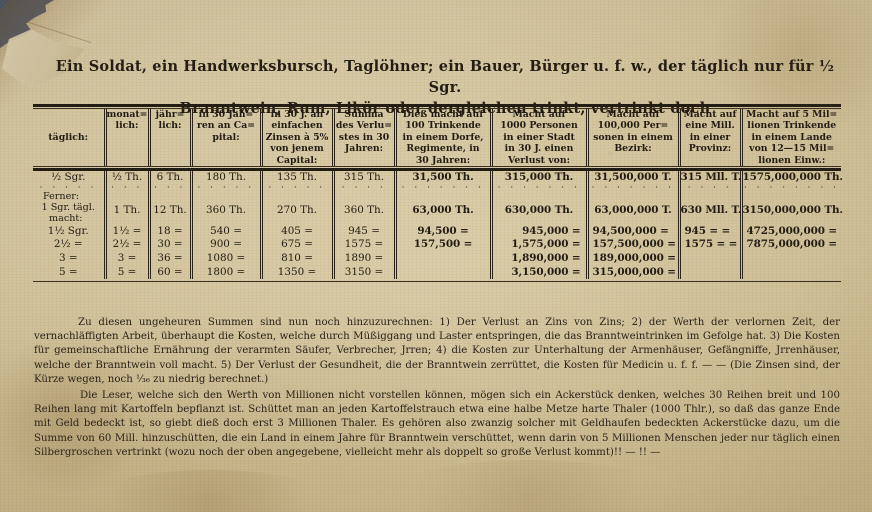 The image size is (872, 512). What do you see at coordinates (444, 178) in the screenshot?
I see `cell-per-100: 31,500 Th.` at bounding box center [444, 178].